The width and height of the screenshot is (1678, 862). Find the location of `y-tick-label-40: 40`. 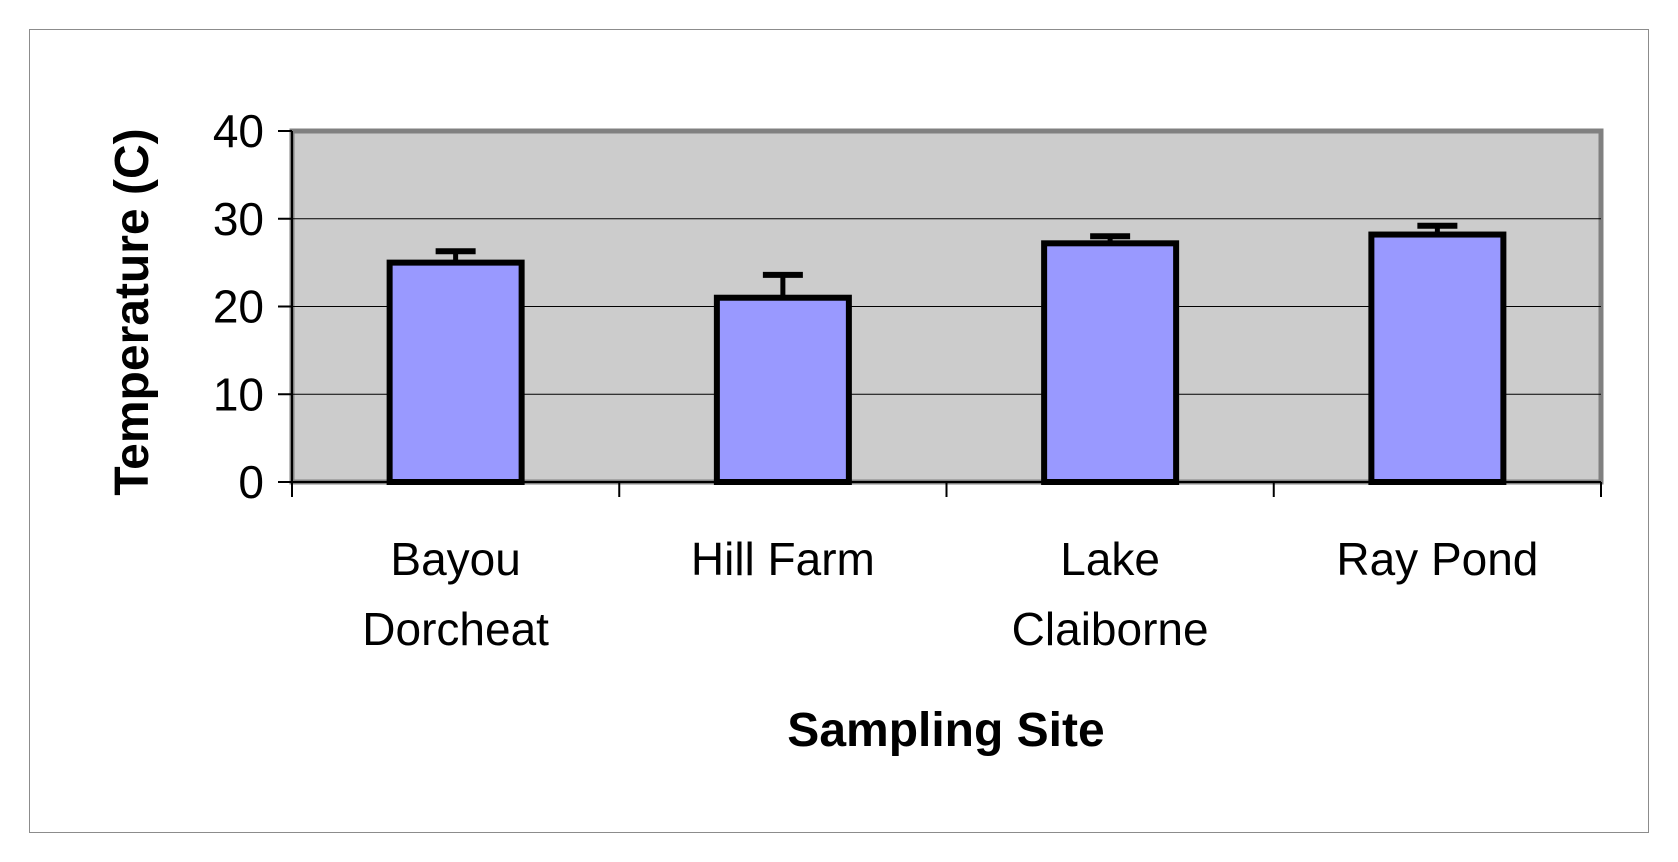

y-tick-label-40: 40 is located at coordinates (238, 131).